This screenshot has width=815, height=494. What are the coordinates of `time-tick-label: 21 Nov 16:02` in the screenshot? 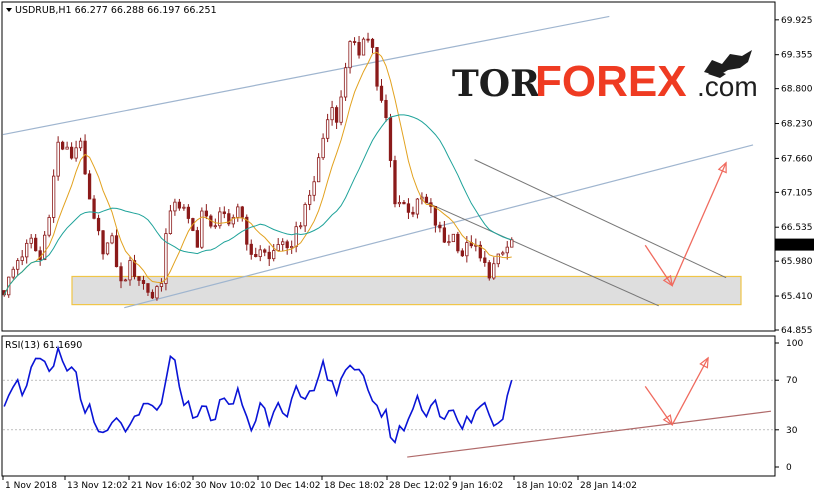 It's located at (161, 486).